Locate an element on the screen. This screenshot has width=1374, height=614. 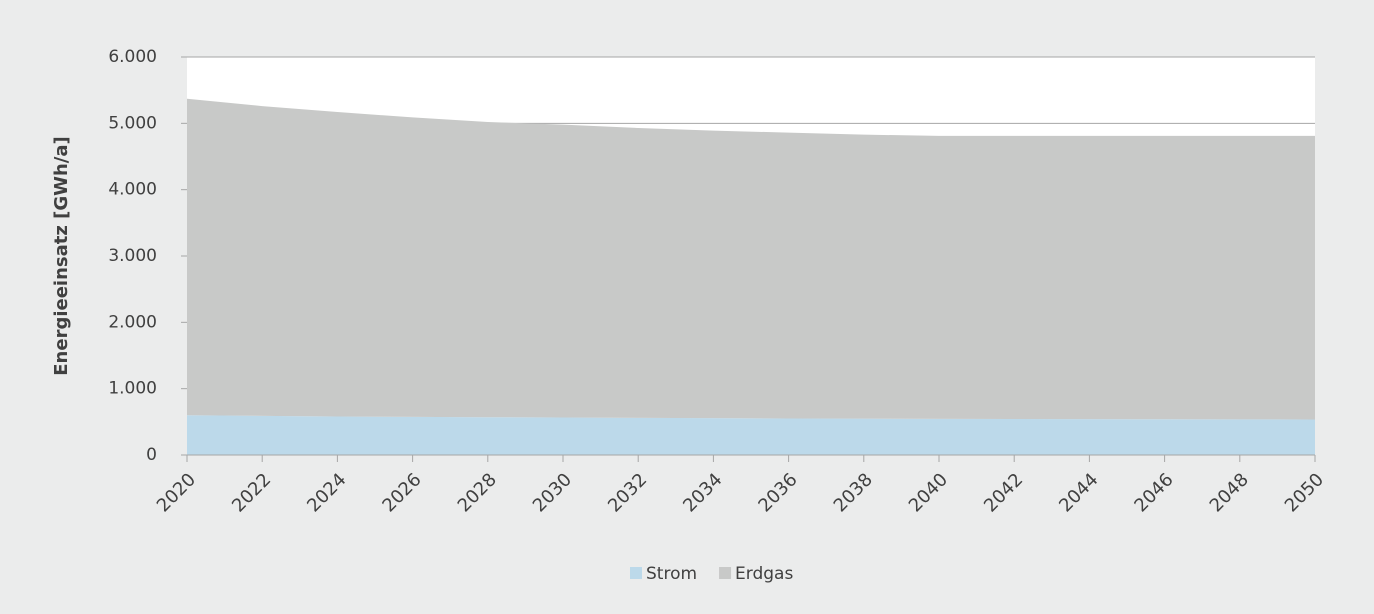
x-tick-label: 2026 is located at coordinates (401, 492).